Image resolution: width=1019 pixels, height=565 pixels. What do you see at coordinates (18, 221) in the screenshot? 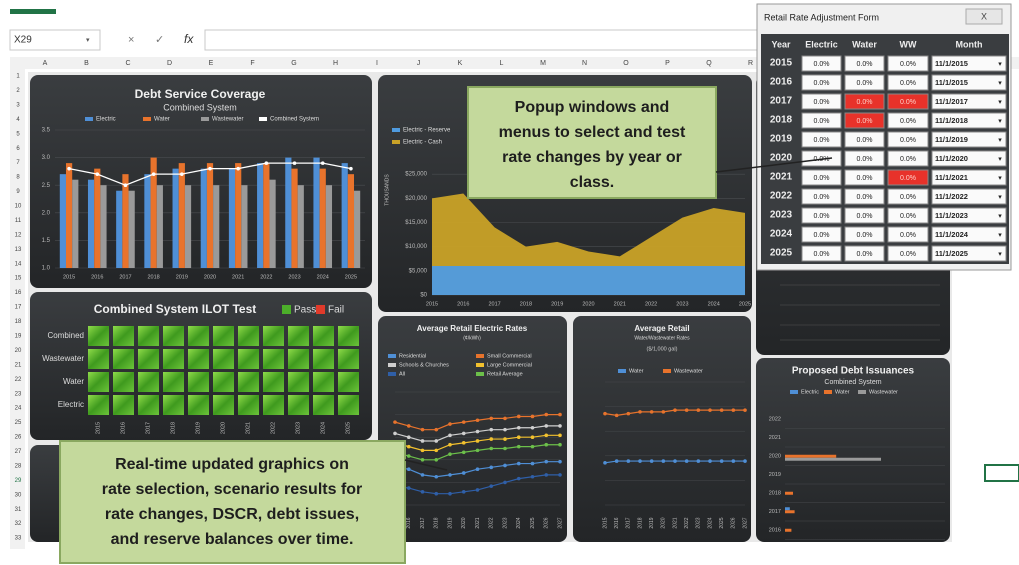
I see `row-header: 11` at bounding box center [18, 221].